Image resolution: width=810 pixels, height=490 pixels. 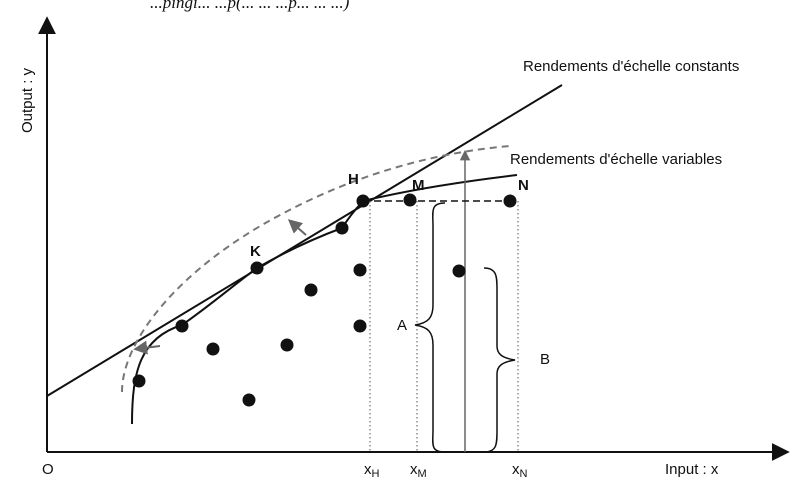 What do you see at coordinates (692, 469) in the screenshot?
I see `x-axis-label: Input : x` at bounding box center [692, 469].